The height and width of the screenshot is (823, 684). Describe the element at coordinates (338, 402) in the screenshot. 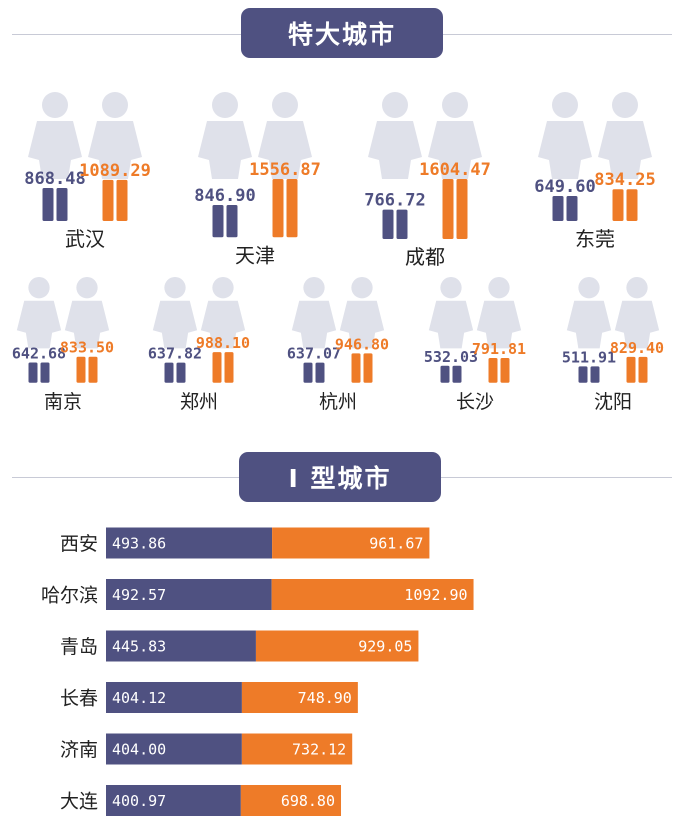

I see `city-label: 杭州` at that location.